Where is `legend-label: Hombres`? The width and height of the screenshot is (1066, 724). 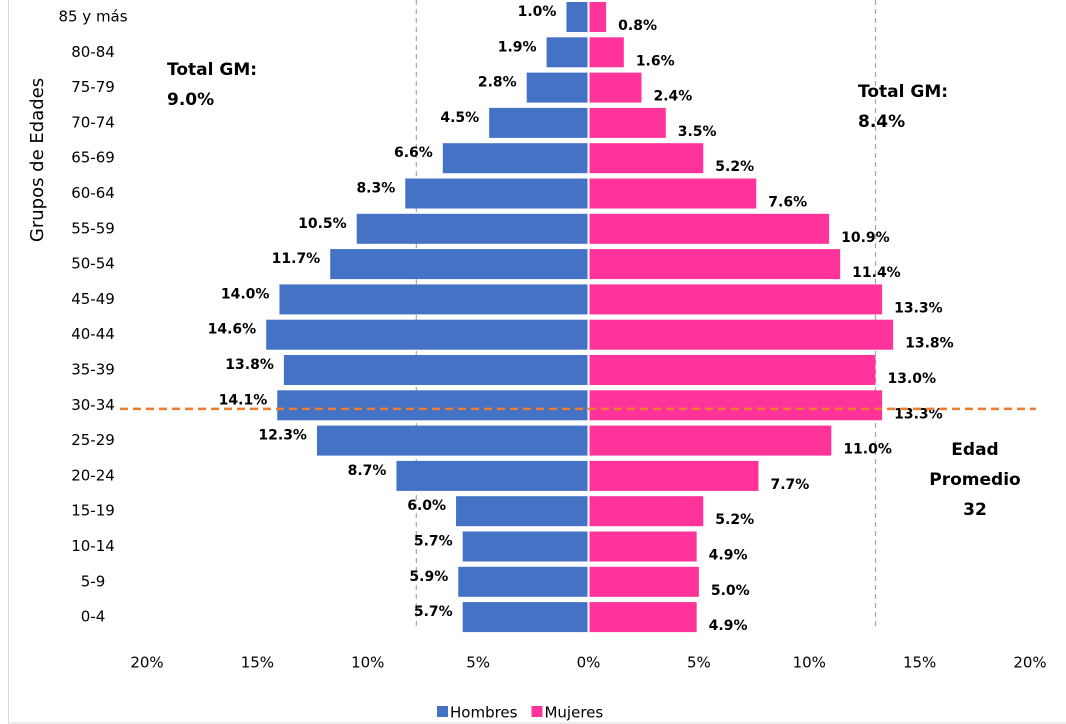 legend-label: Hombres is located at coordinates (484, 713).